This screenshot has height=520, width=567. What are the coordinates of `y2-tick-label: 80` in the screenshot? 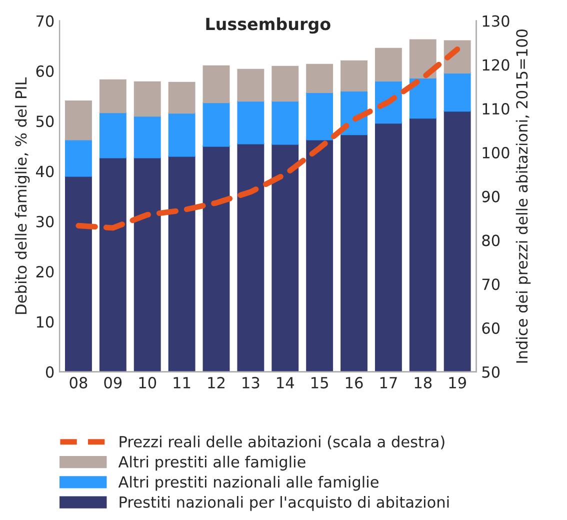 It's located at (491, 240).